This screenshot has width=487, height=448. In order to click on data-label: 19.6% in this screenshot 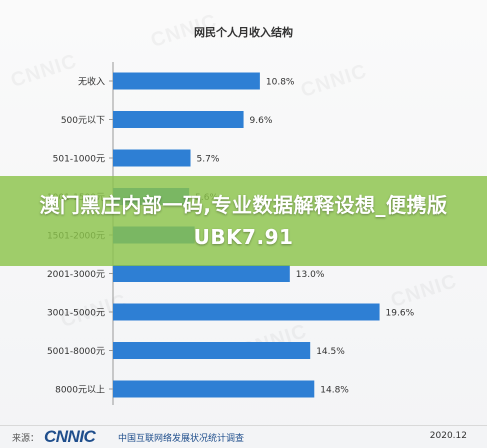, I will do `click(400, 314)`.